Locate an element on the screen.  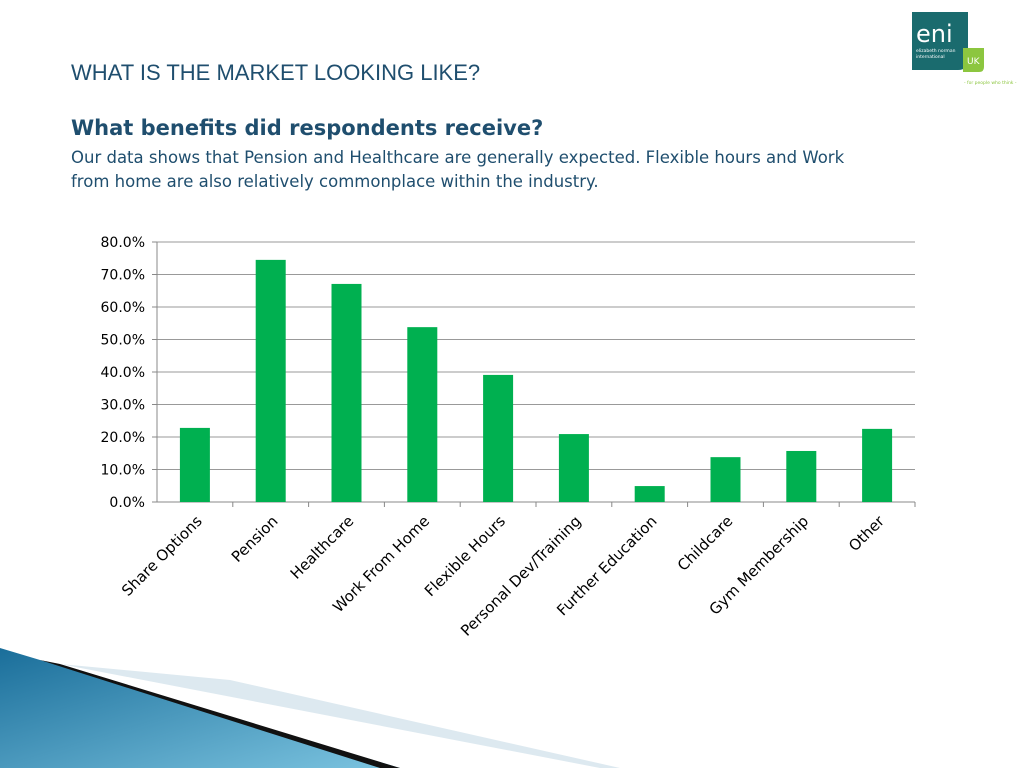
x-tick-label: Healthcare is located at coordinates (322, 547).